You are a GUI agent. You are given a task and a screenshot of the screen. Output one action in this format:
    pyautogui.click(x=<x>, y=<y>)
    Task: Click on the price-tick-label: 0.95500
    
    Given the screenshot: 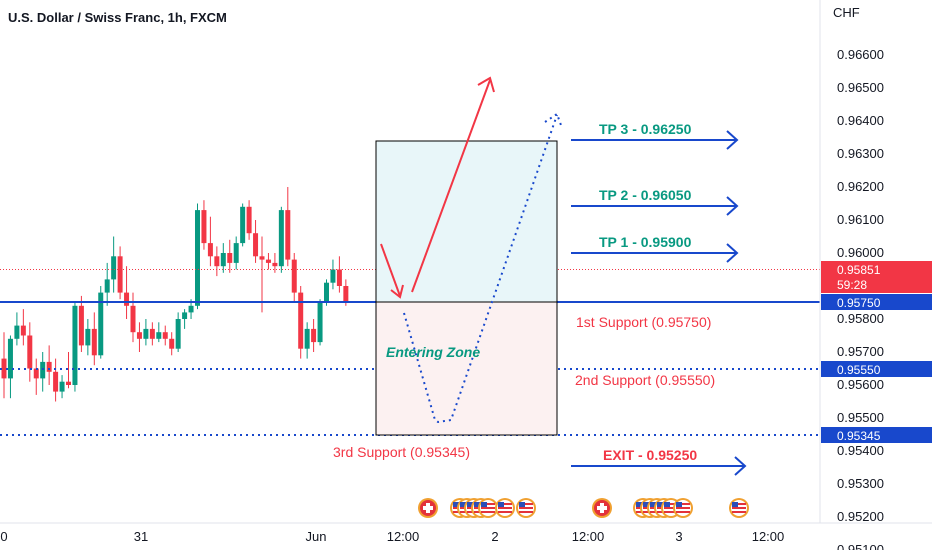 What is the action you would take?
    pyautogui.click(x=860, y=417)
    